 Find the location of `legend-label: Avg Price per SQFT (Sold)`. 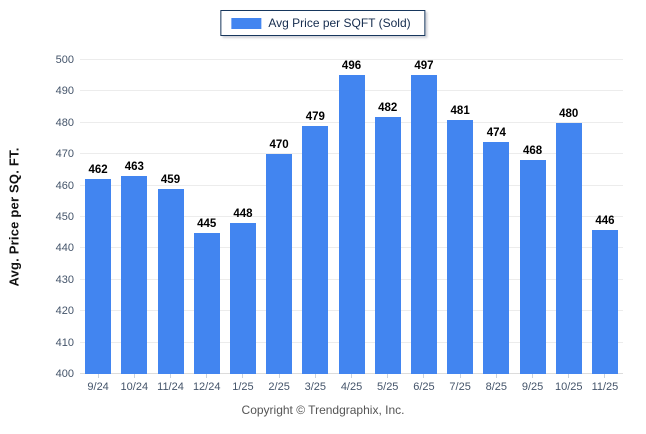

legend-label: Avg Price per SQFT (Sold) is located at coordinates (339, 23).